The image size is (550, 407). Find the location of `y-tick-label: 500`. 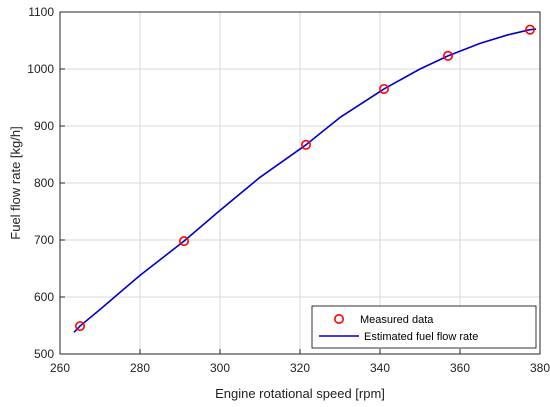

y-tick-label: 500 is located at coordinates (44, 354).